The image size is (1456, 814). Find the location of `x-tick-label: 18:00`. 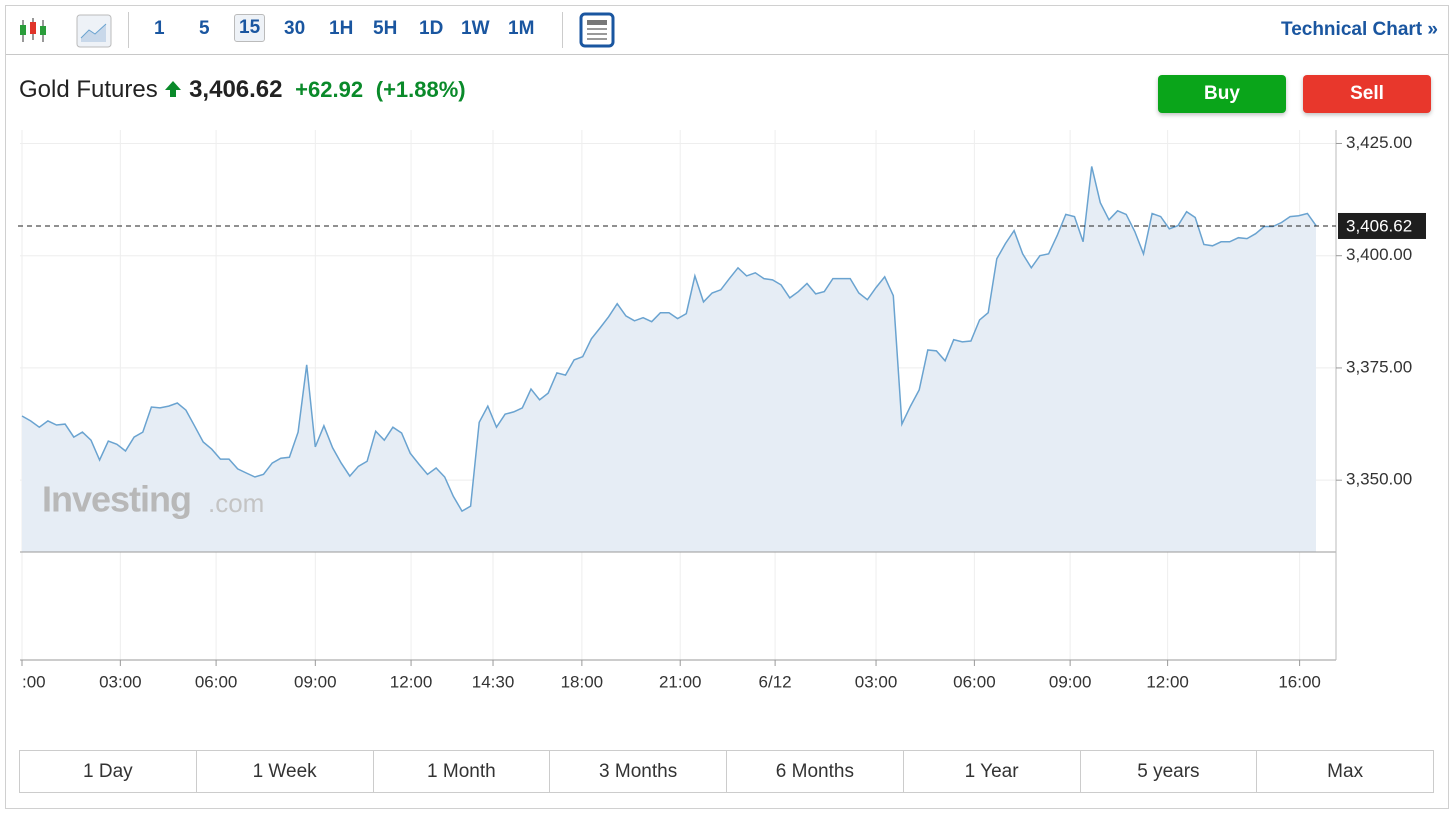

x-tick-label: 18:00 is located at coordinates (582, 681).